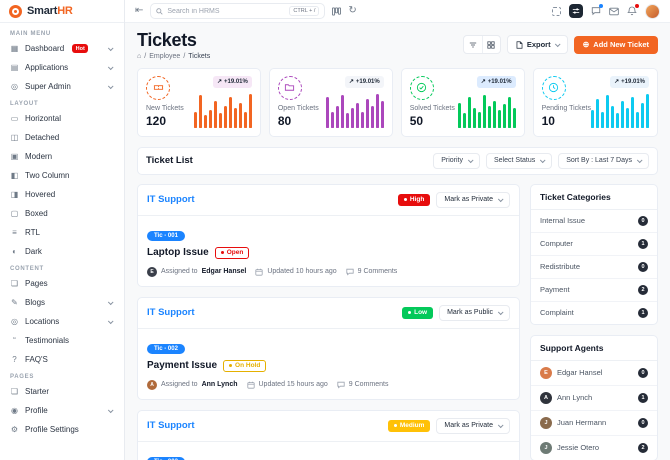  What do you see at coordinates (224, 272) in the screenshot?
I see `assignee-name: Edgar Hansel` at bounding box center [224, 272].